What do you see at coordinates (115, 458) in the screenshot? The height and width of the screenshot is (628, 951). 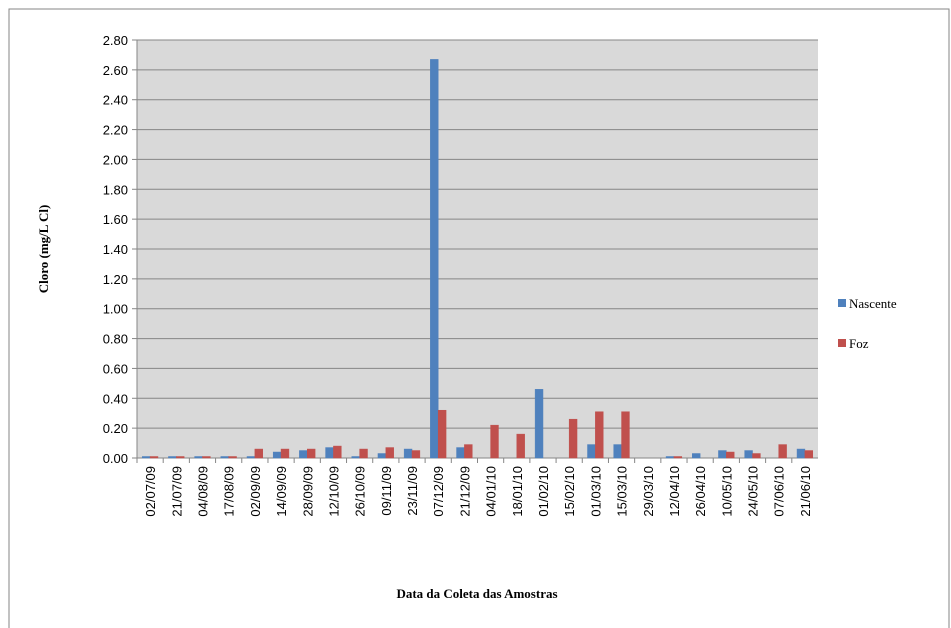 I see `y-tick-label: 0.00` at bounding box center [115, 458].